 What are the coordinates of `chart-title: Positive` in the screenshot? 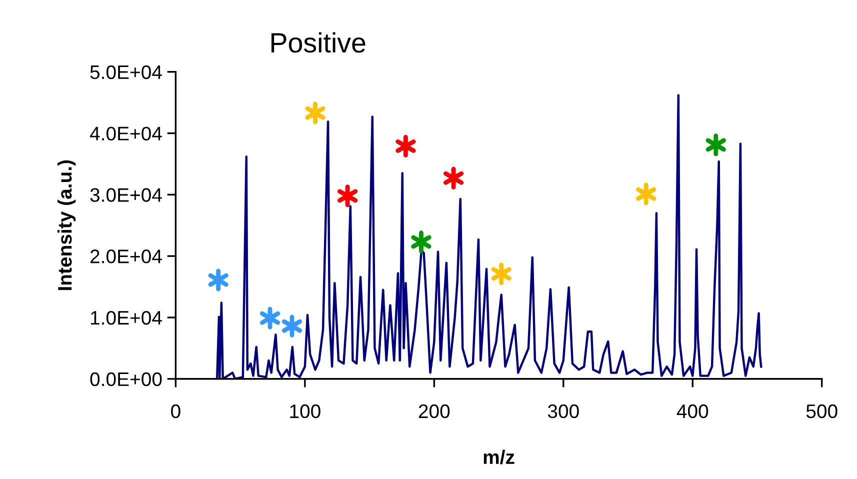 It's located at (318, 42).